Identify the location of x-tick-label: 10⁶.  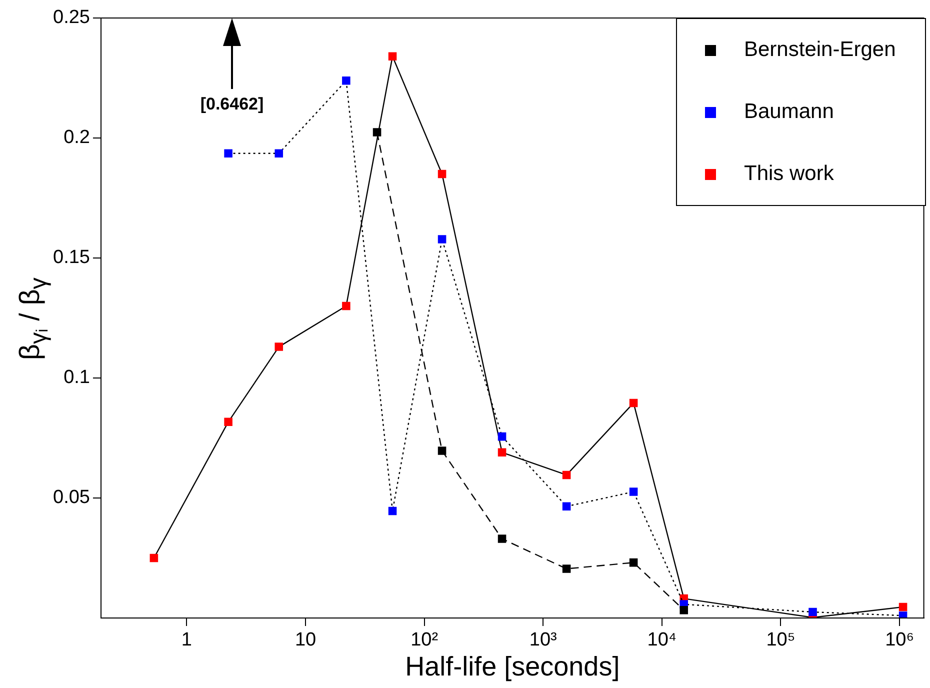
(899, 640).